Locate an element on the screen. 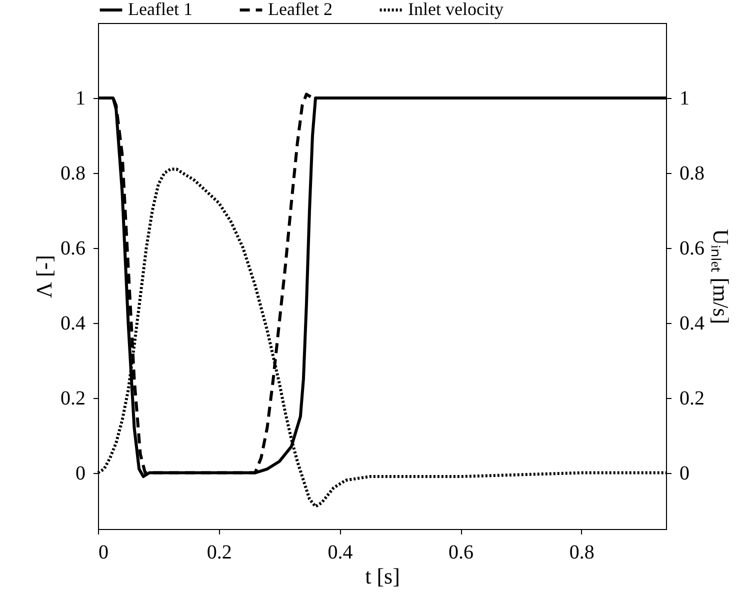 This screenshot has width=753, height=610. y2-tick-label: 0.6 is located at coordinates (692, 248).